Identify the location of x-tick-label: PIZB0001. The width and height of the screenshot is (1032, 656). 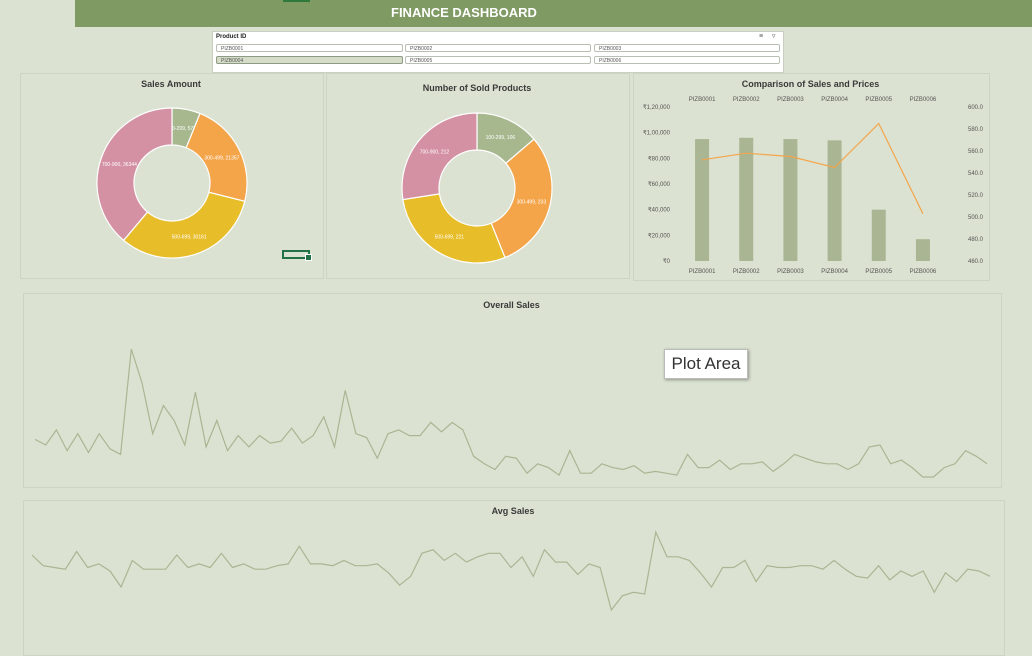
(702, 272).